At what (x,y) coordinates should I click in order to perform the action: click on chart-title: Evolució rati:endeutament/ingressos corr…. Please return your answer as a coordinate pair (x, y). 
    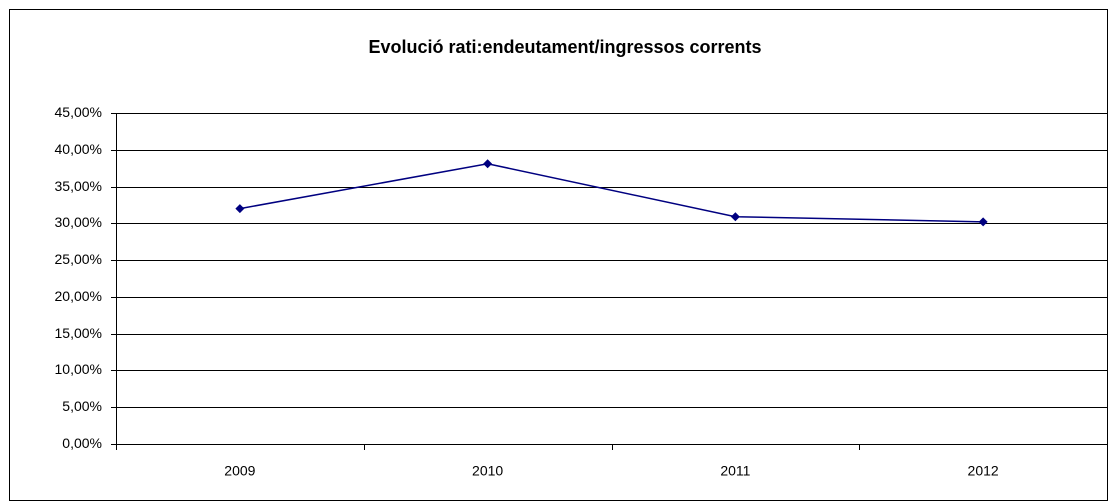
    Looking at the image, I should click on (564, 47).